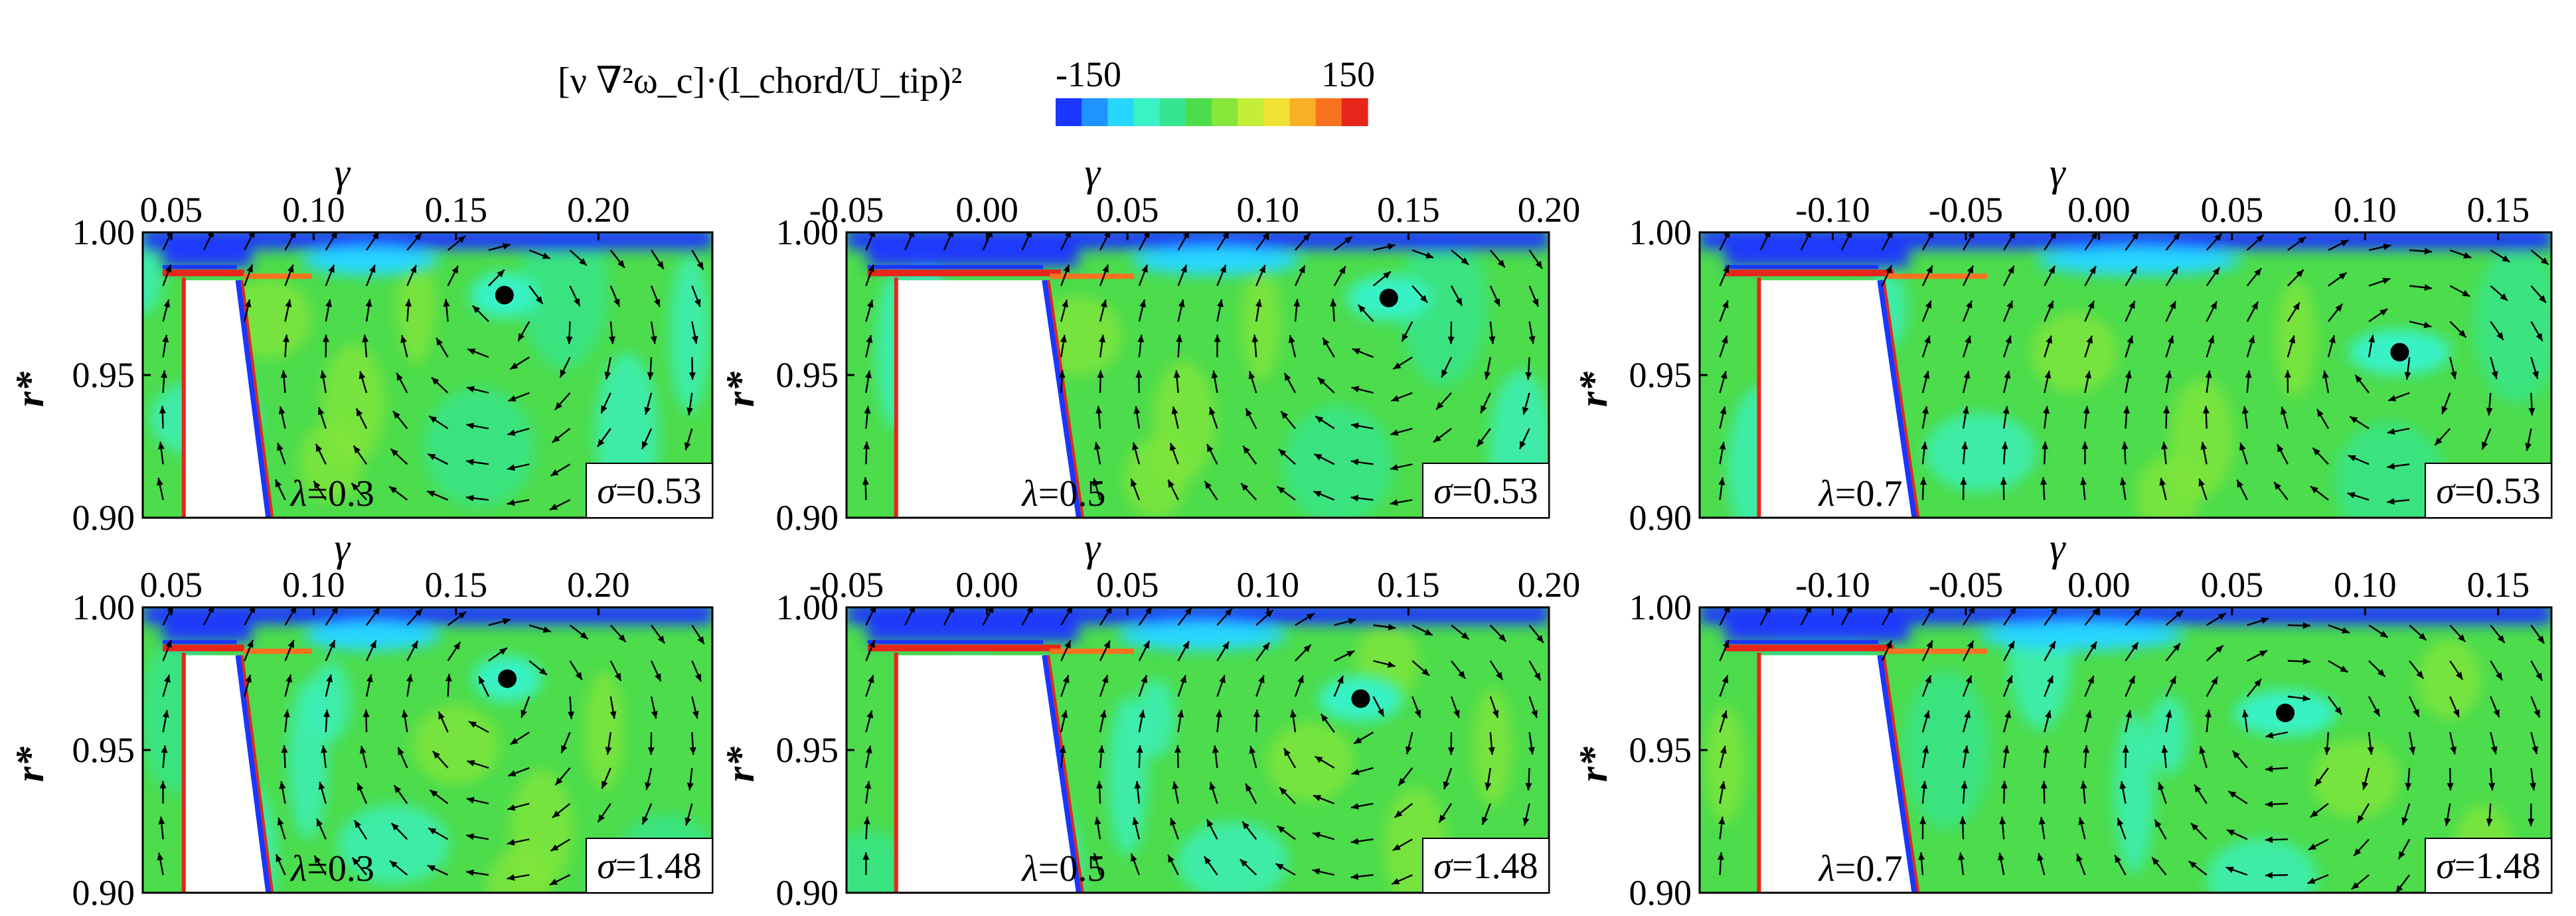 The height and width of the screenshot is (916, 2576). I want to click on x-tick-label: -0.05, so click(1966, 210).